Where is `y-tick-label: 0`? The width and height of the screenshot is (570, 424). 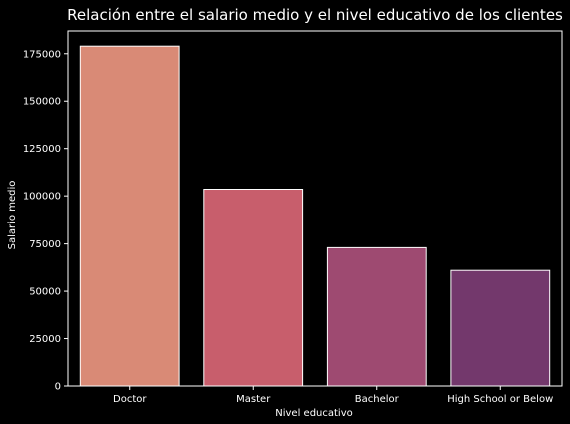
y-tick-label: 0 is located at coordinates (58, 387).